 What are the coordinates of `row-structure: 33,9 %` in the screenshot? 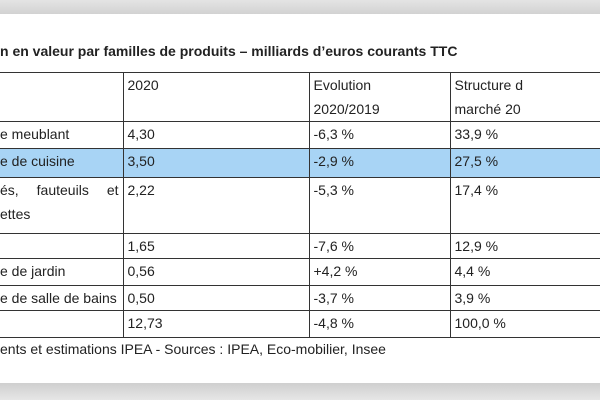 It's located at (524, 135).